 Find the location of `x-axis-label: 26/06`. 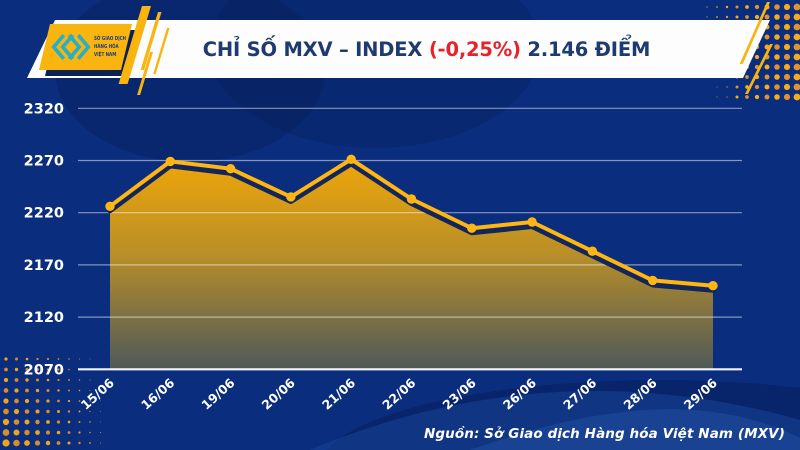

x-axis-label: 26/06 is located at coordinates (520, 394).